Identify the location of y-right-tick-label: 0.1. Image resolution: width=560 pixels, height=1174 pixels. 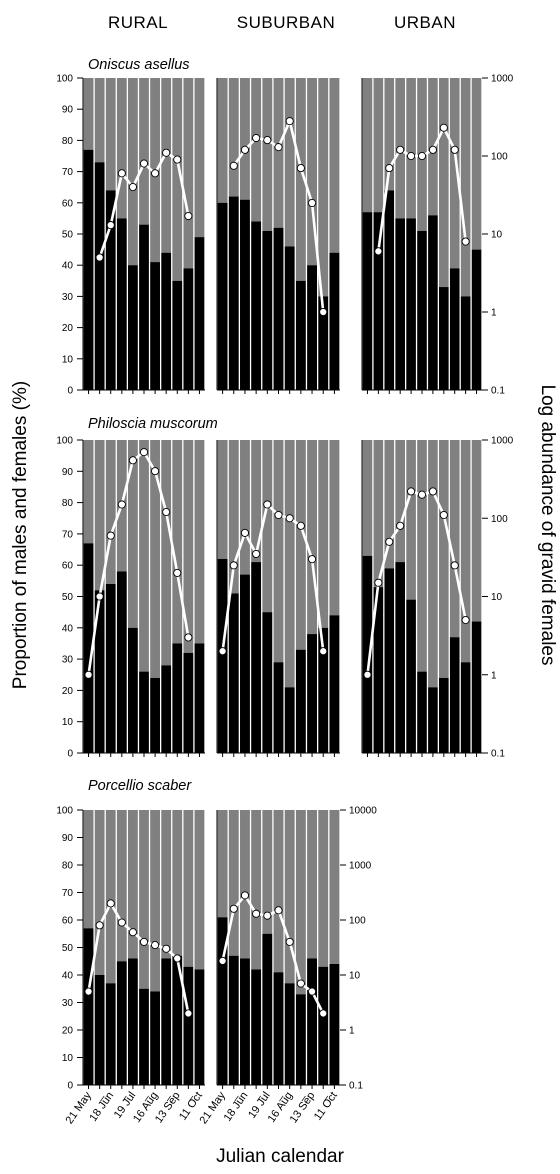
(498, 754).